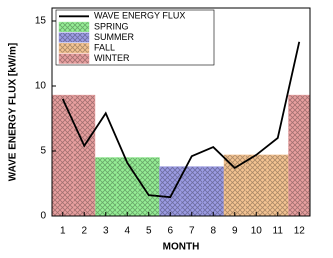 The width and height of the screenshot is (333, 258). Describe the element at coordinates (114, 37) in the screenshot. I see `legend-label: SUMMER` at that location.